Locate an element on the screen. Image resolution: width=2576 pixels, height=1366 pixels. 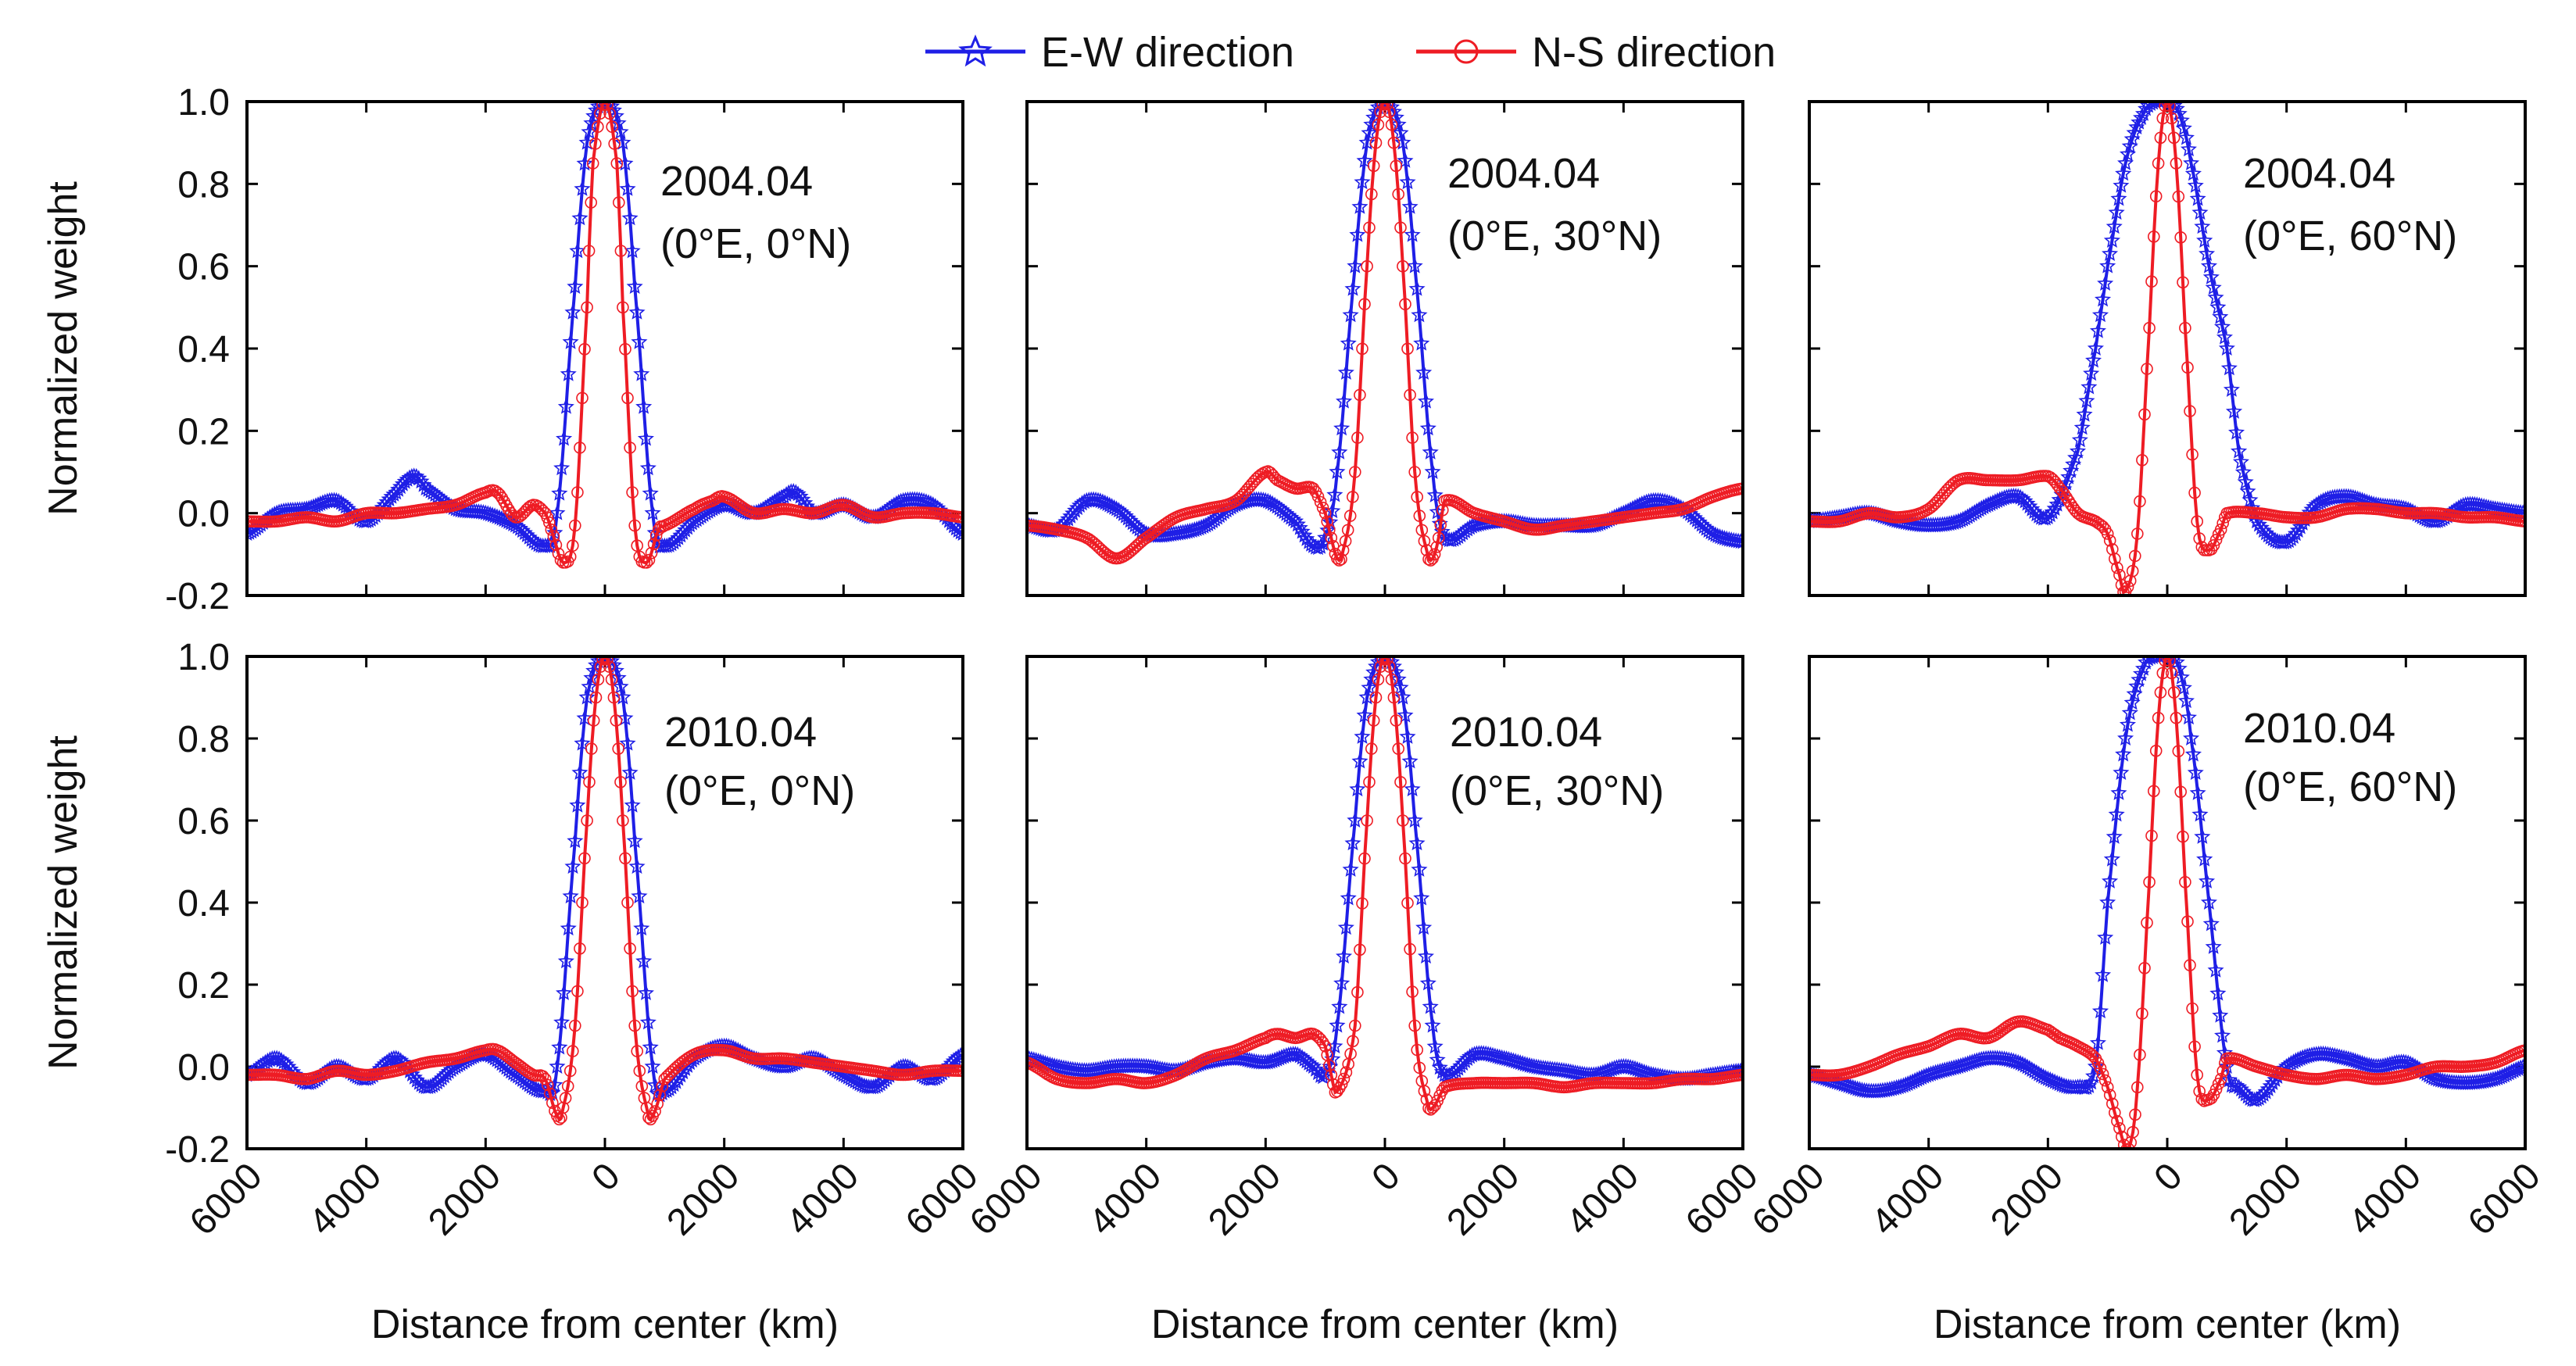
top-left-y-tick-label-5: 0.8 is located at coordinates (203, 185).